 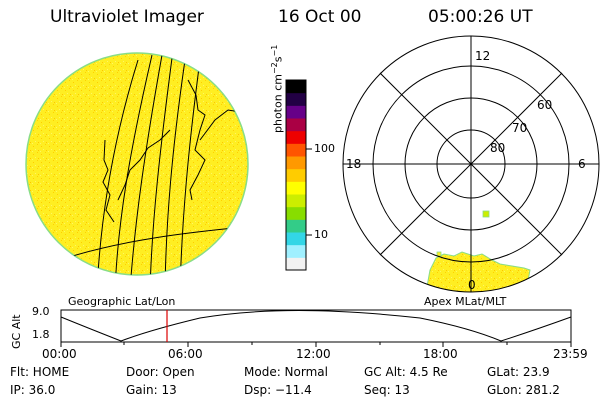 I want to click on instrument-title: Ultraviolet Imager, so click(x=127, y=17).